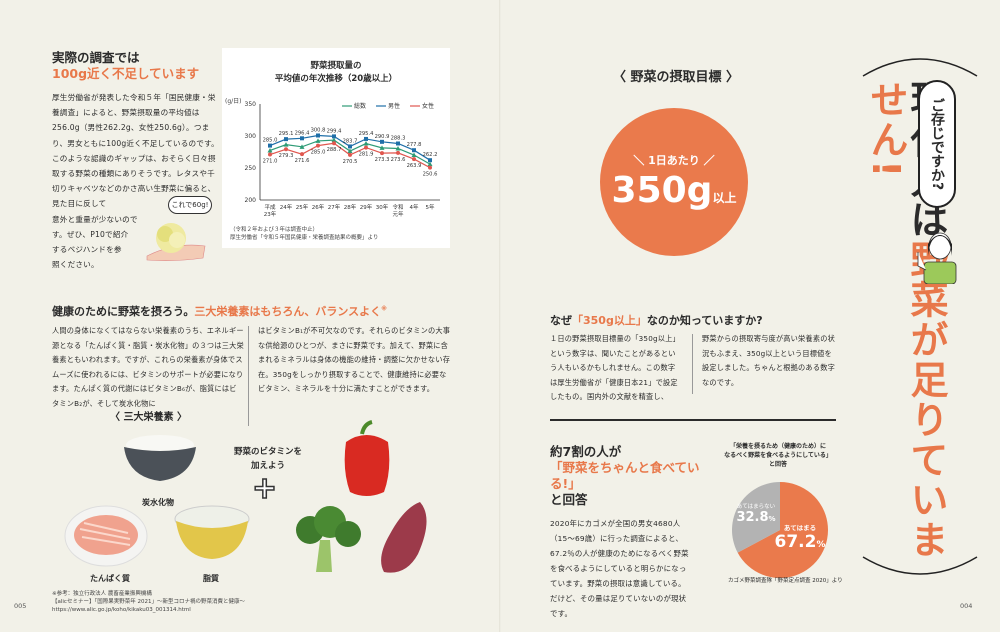 The height and width of the screenshot is (632, 1000). Describe the element at coordinates (251, 104) in the screenshot. I see `y-tick-label: 350` at that location.